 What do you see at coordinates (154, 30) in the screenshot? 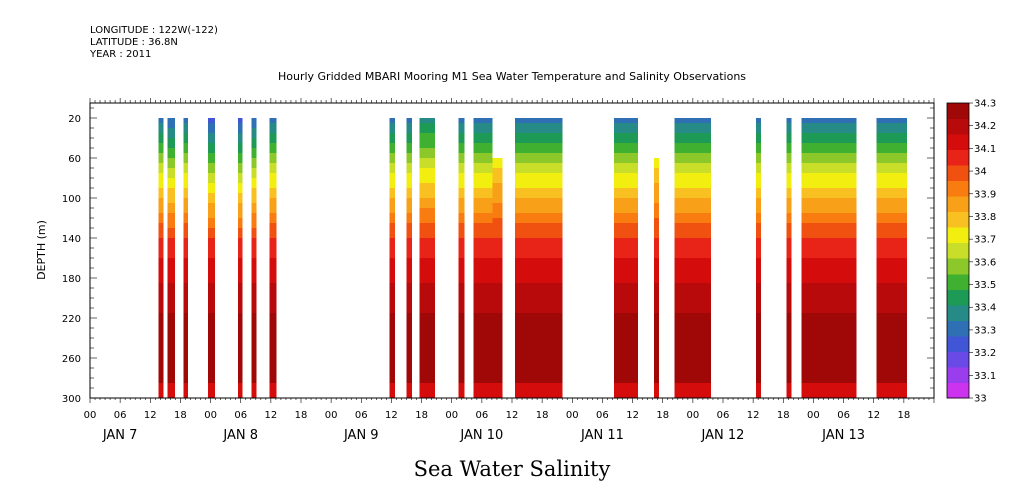
I see `longitude-label: LONGITUDE : 122W(-122)` at bounding box center [154, 30].